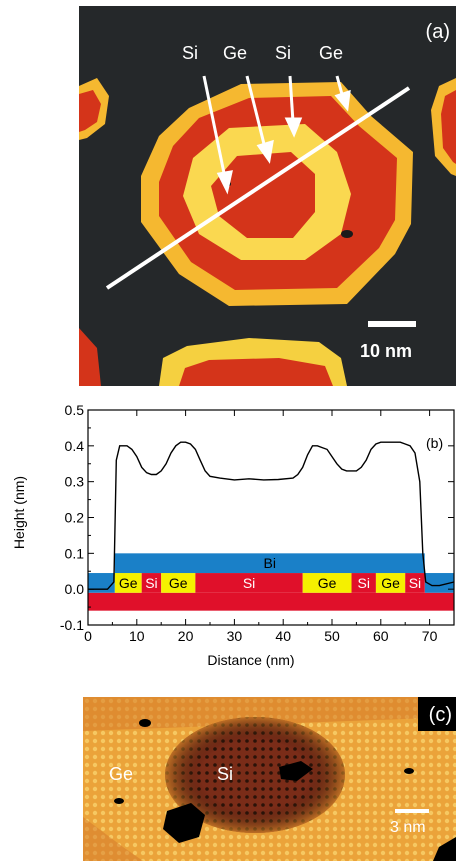 This screenshot has width=456, height=861. Describe the element at coordinates (283, 53) in the screenshot. I see `label-si-2: Si` at that location.